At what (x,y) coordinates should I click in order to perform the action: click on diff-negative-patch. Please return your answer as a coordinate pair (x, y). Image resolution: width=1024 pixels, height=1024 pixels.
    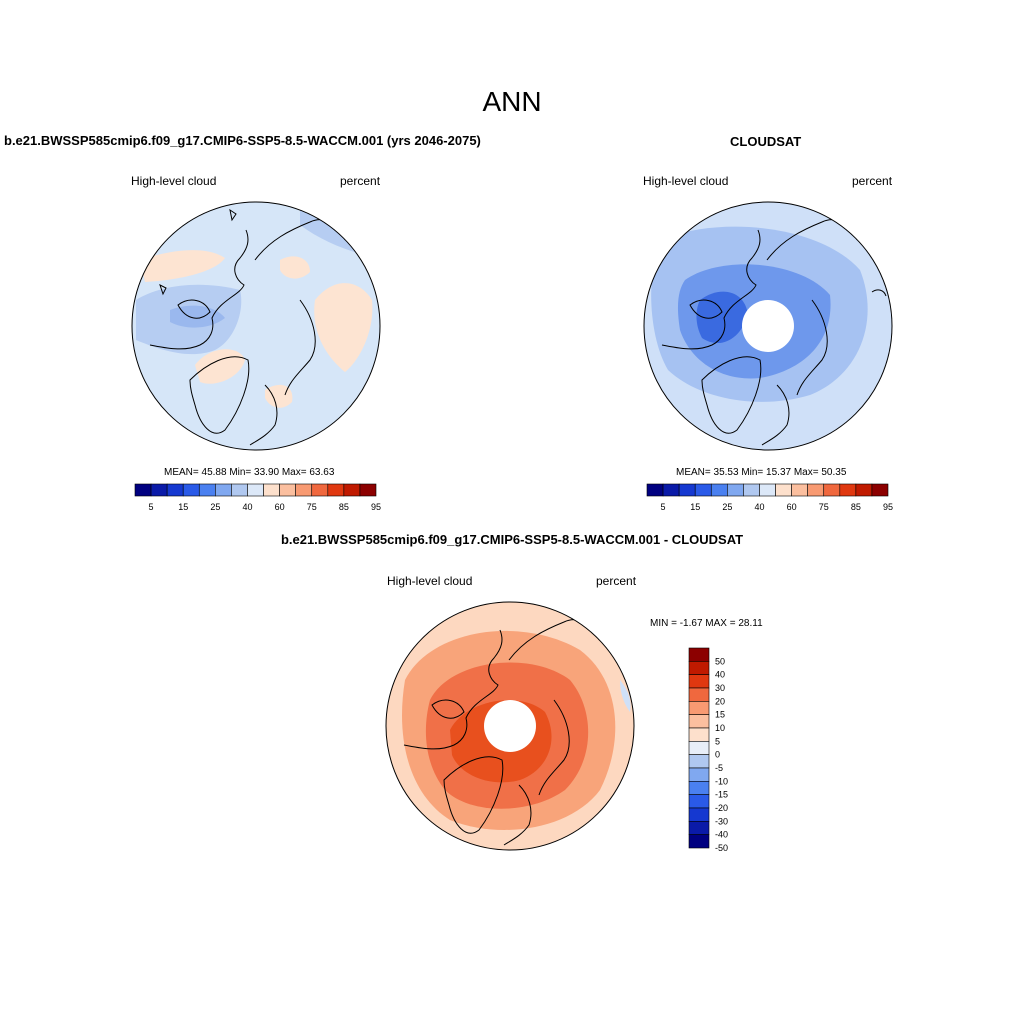
    Looking at the image, I should click on (625, 696).